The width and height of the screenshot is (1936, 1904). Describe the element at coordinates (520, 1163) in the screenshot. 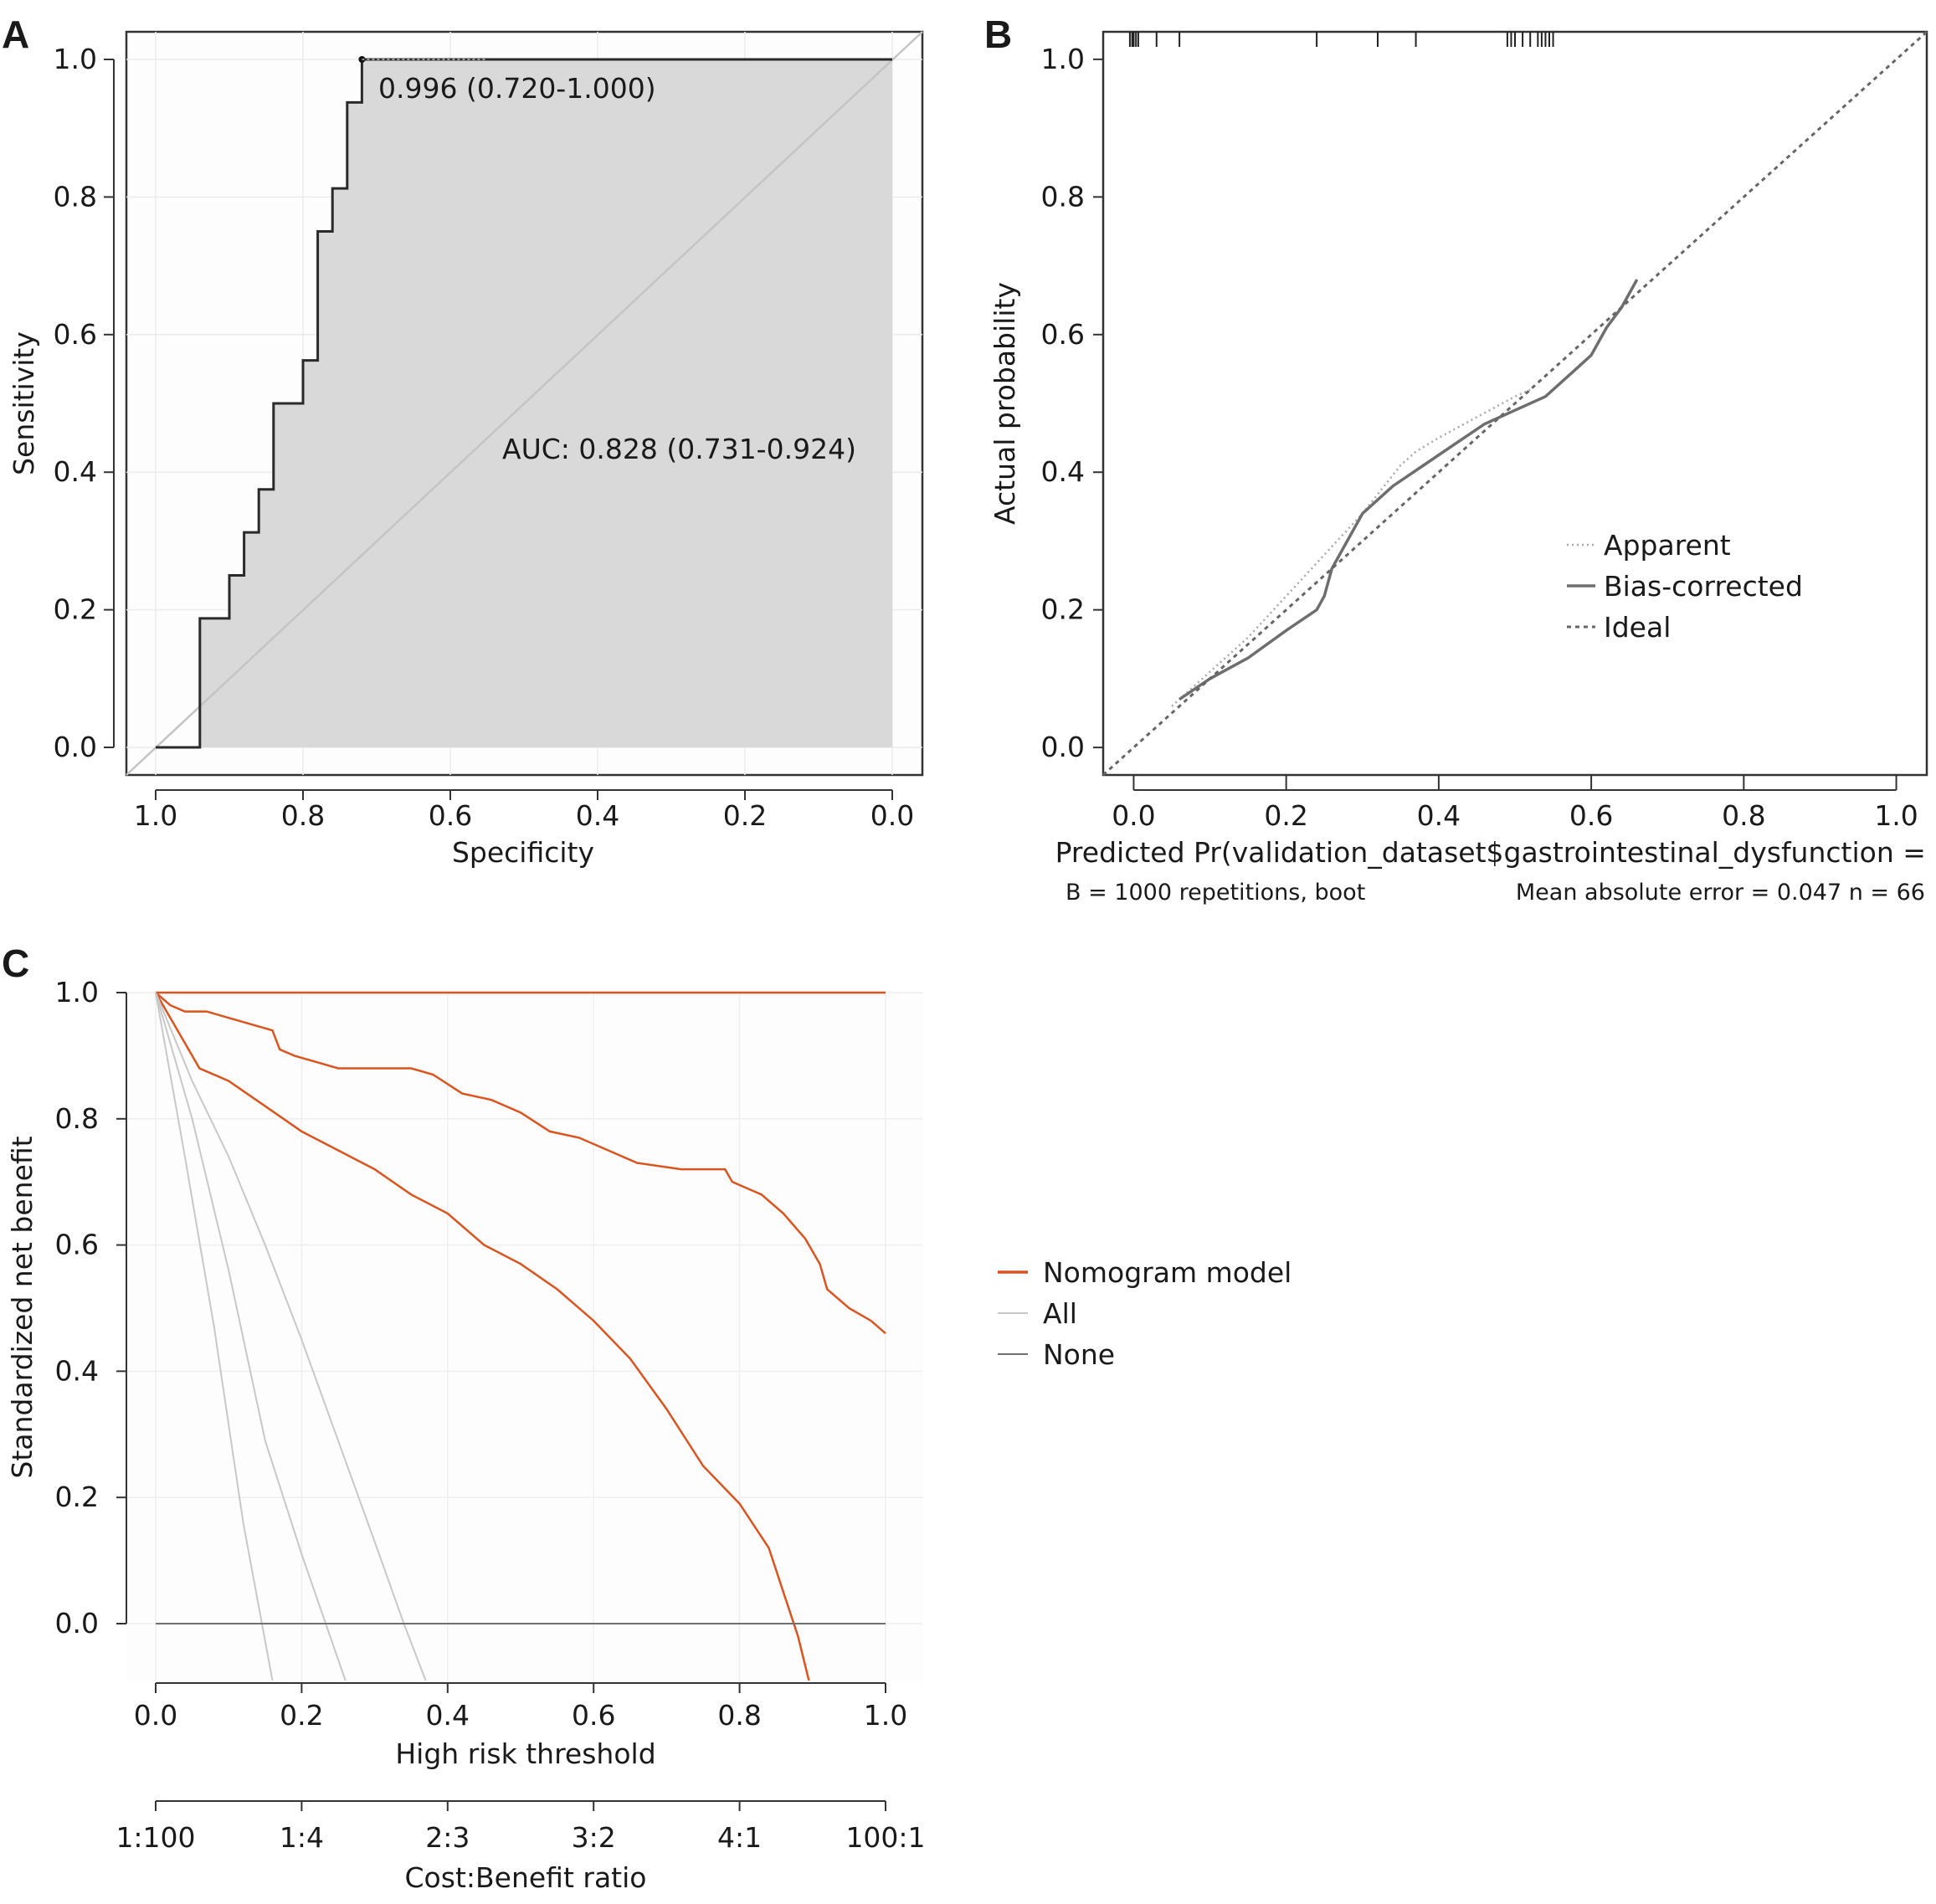

I see `series-nomogram-model-estimate-line` at that location.